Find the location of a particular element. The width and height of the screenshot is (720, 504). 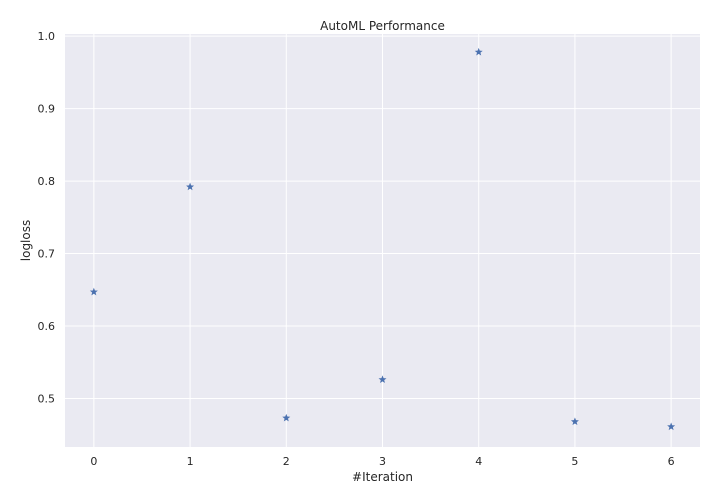

y-tick-label: 0.9 is located at coordinates (47, 109).